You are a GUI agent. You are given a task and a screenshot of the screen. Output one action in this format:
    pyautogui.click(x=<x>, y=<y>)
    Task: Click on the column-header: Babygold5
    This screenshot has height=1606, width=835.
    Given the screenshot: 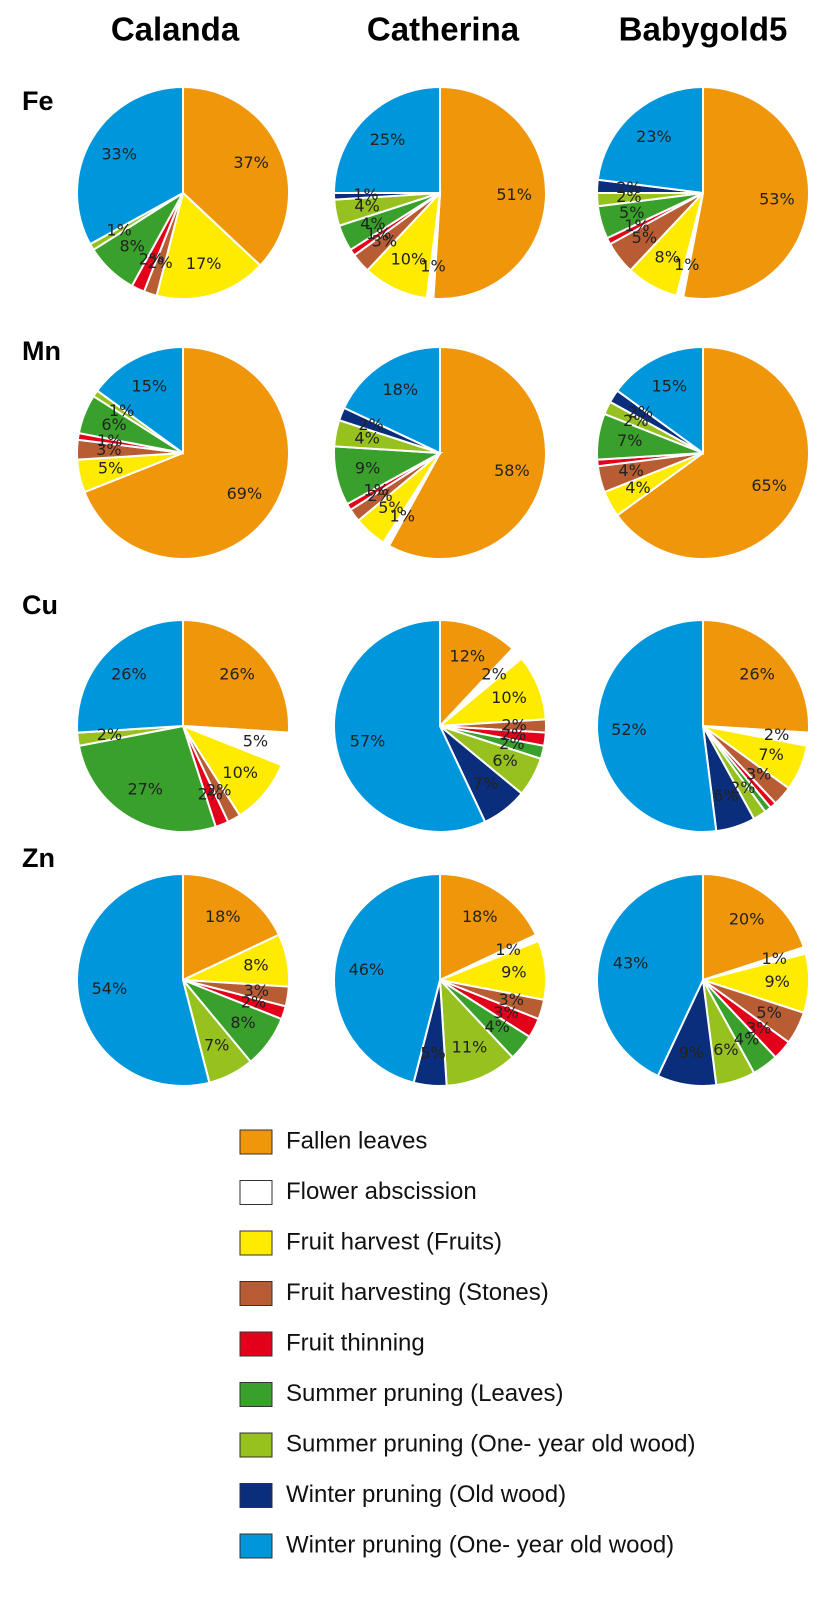 What is the action you would take?
    pyautogui.click(x=703, y=29)
    